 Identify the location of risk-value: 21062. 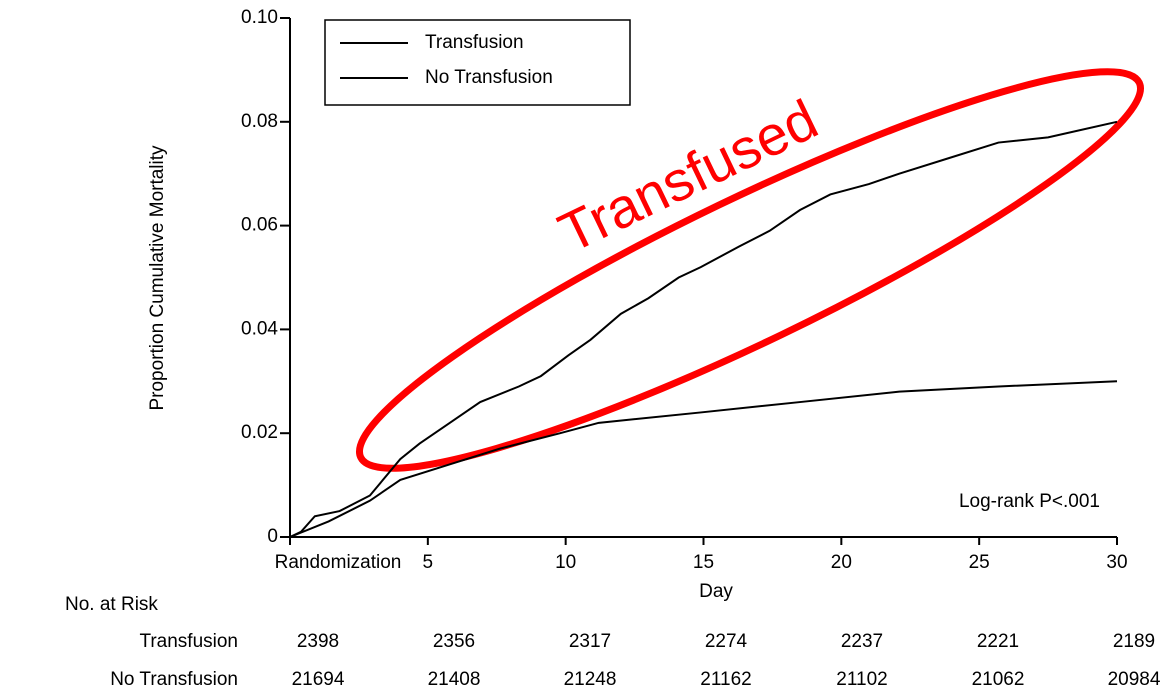
(998, 679).